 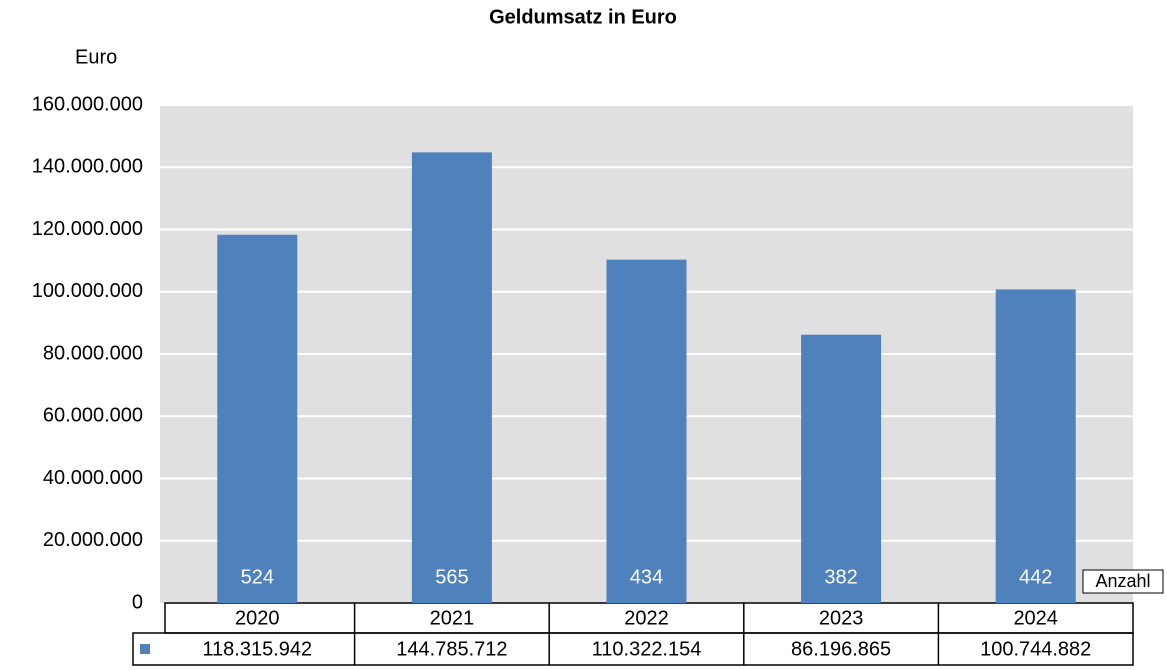 I want to click on y-tick-label: 20.000.000, so click(x=93, y=540).